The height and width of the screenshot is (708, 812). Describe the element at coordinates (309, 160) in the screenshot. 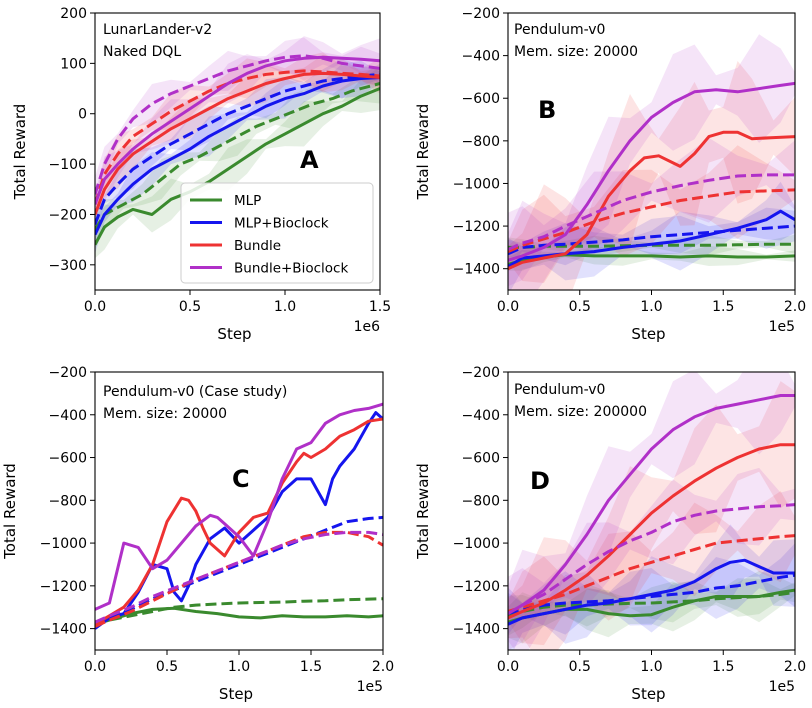

I see `panel-letter: A` at that location.